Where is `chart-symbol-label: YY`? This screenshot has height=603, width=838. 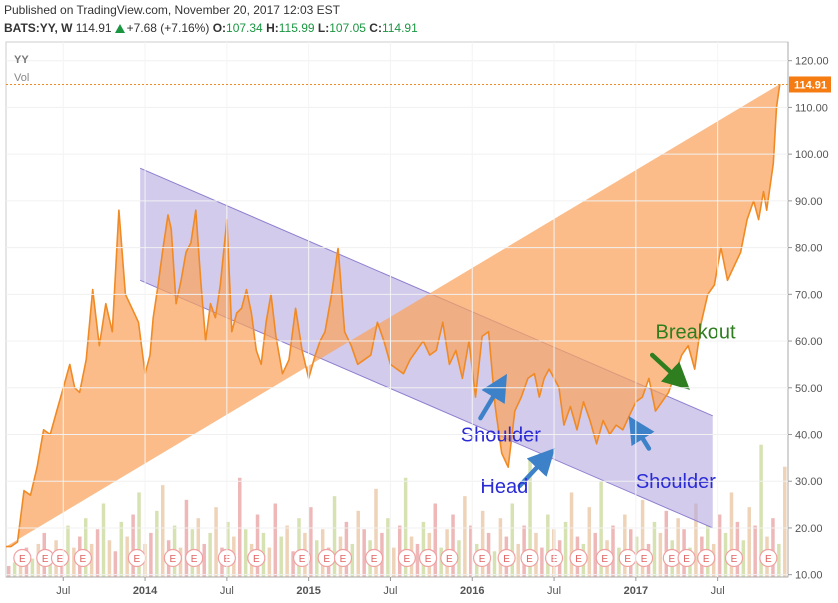
chart-symbol-label: YY is located at coordinates (21, 60).